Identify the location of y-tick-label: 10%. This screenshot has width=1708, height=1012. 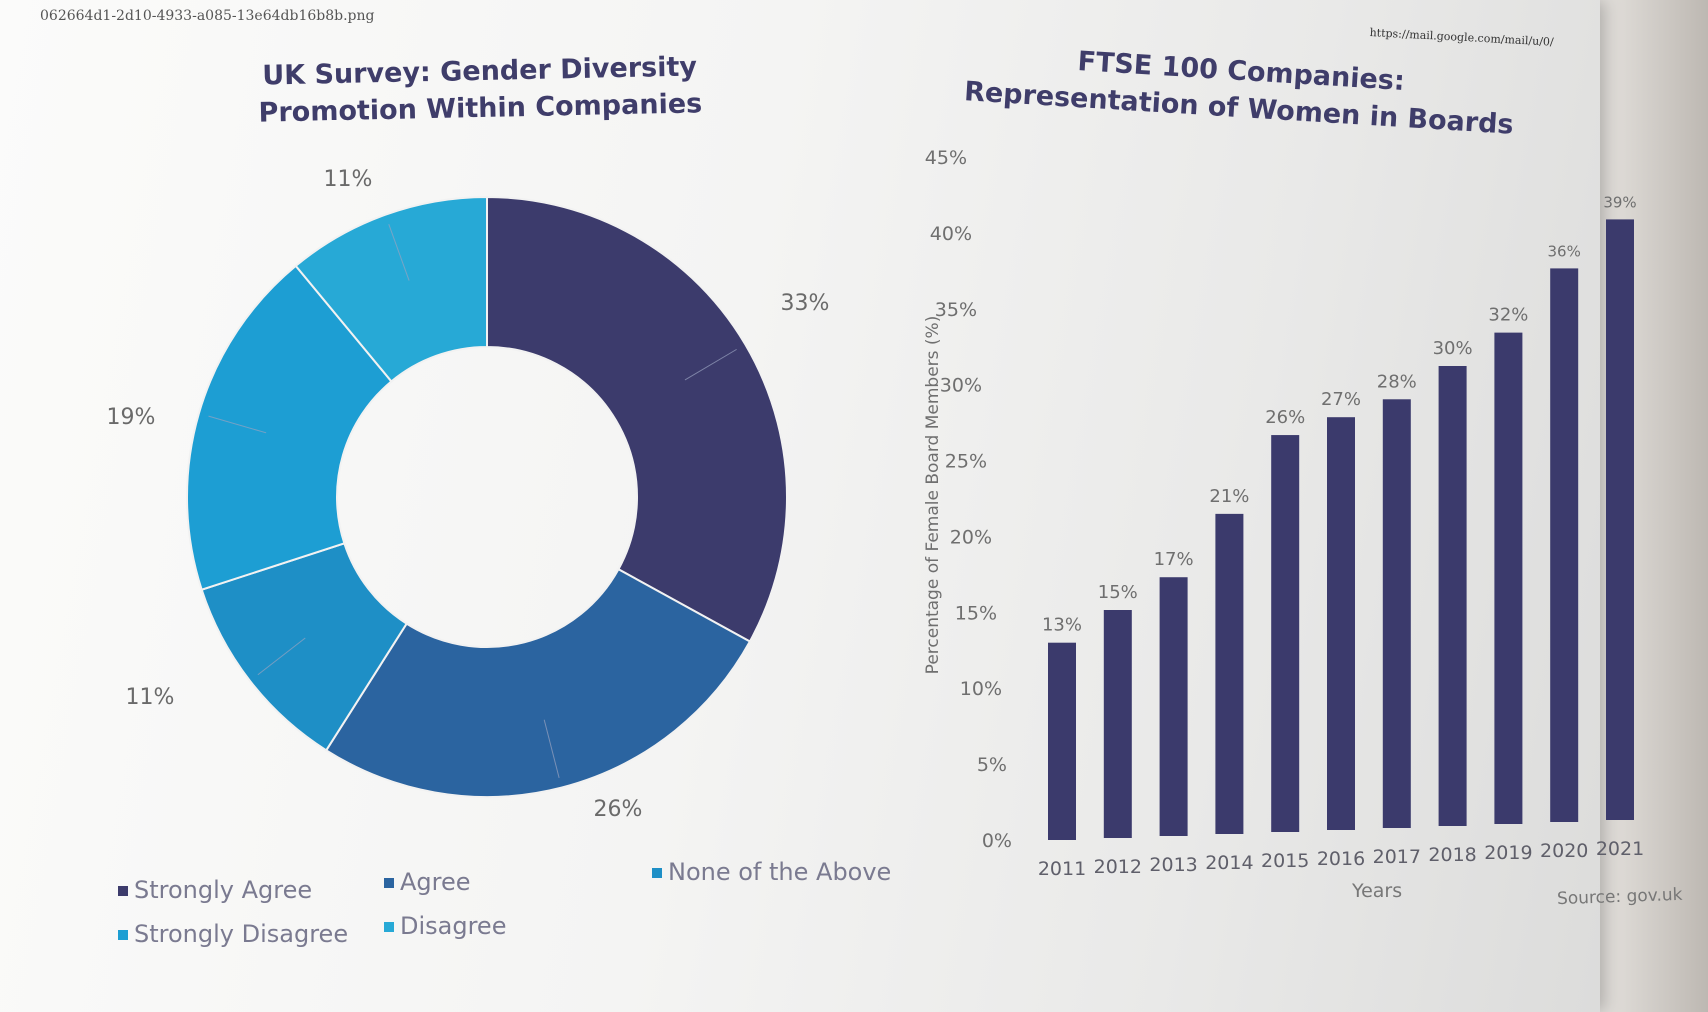
(981, 689).